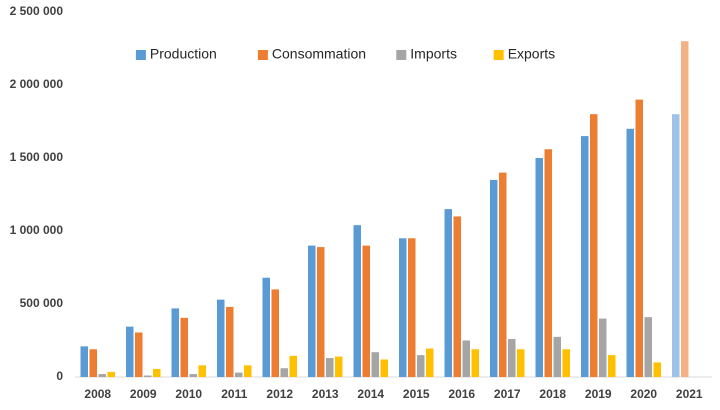  Describe the element at coordinates (37, 157) in the screenshot. I see `y-tick-label: 1 500 000` at that location.